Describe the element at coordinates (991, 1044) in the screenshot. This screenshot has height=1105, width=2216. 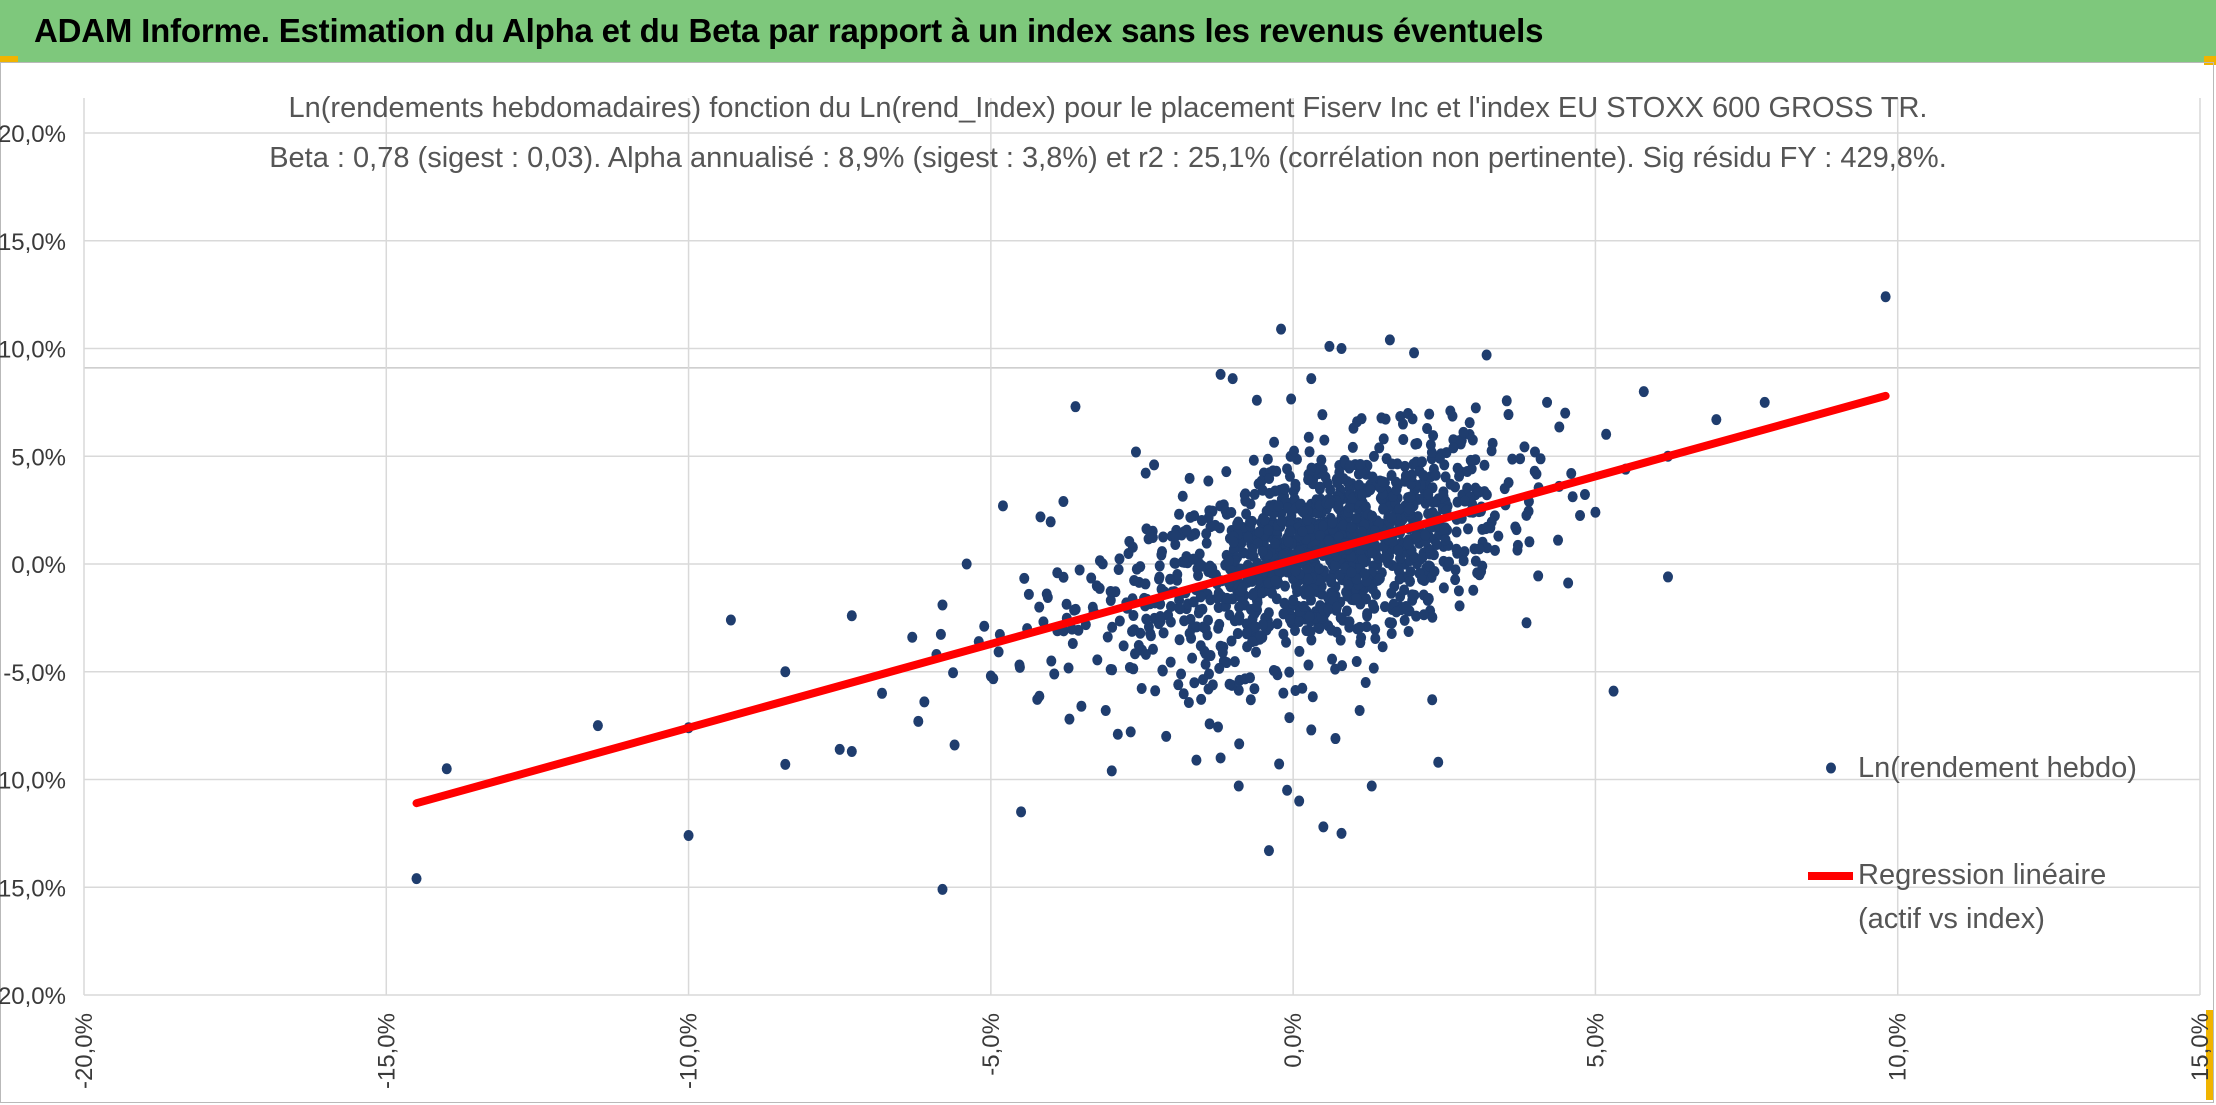
I see `x-tick-label: -5,0%` at that location.